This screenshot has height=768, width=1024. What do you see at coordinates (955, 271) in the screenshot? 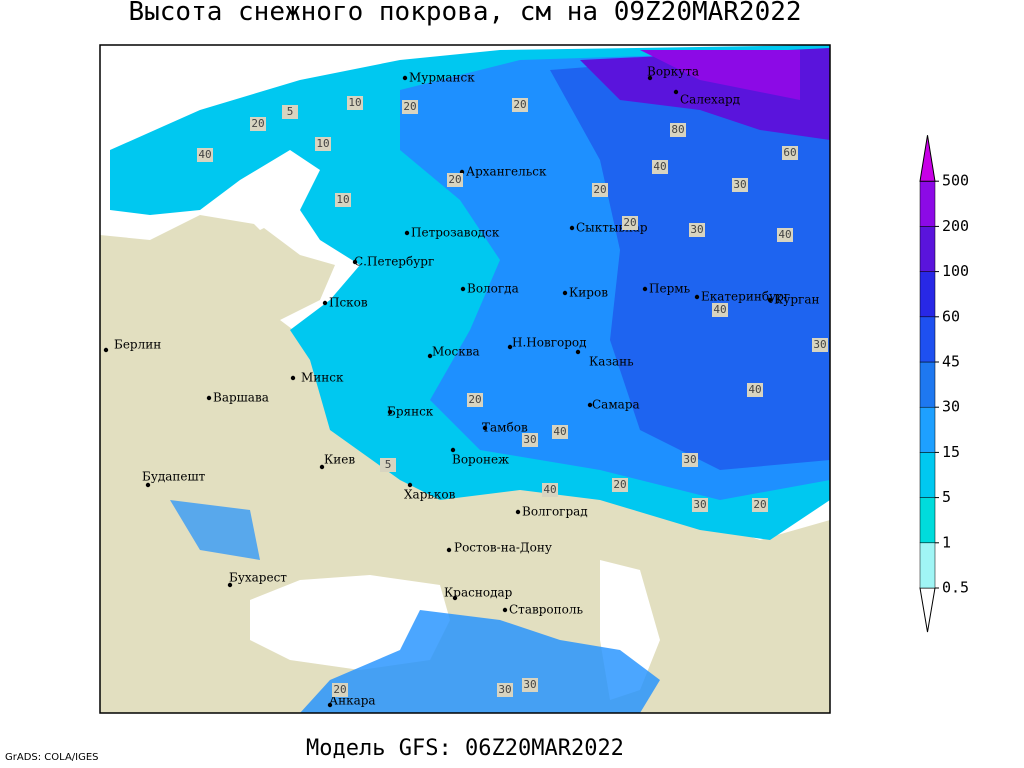
I see `legend-label: 100` at bounding box center [955, 271].